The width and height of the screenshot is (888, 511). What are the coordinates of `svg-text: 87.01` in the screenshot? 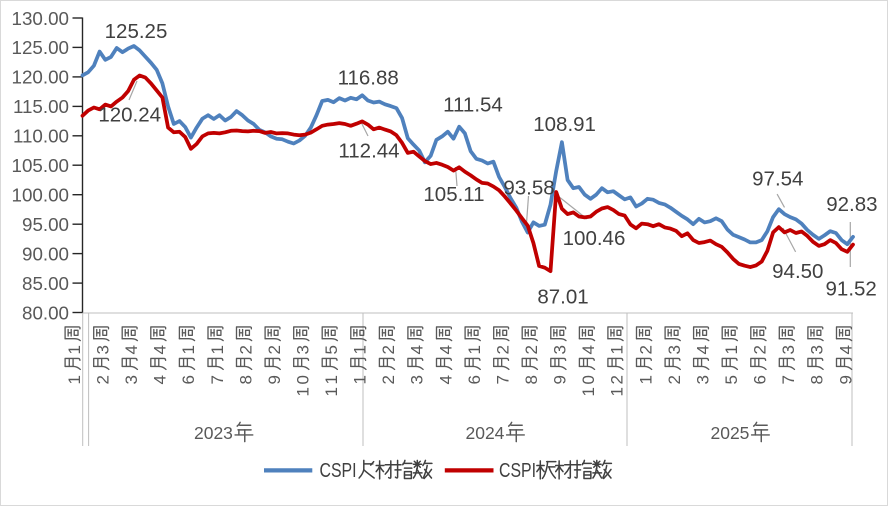 It's located at (562, 296).